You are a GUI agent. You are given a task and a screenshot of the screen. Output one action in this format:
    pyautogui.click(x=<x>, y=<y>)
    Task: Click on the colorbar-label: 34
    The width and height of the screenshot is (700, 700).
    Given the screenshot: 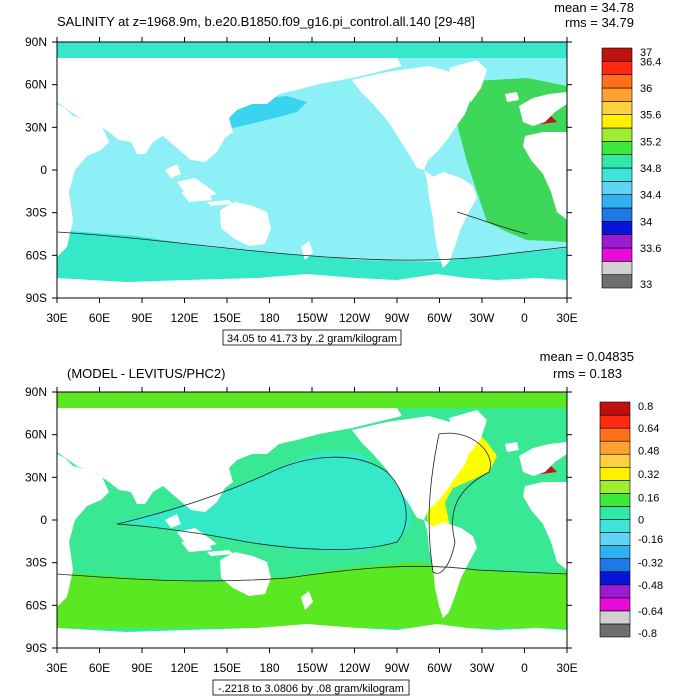 What is the action you would take?
    pyautogui.click(x=646, y=222)
    